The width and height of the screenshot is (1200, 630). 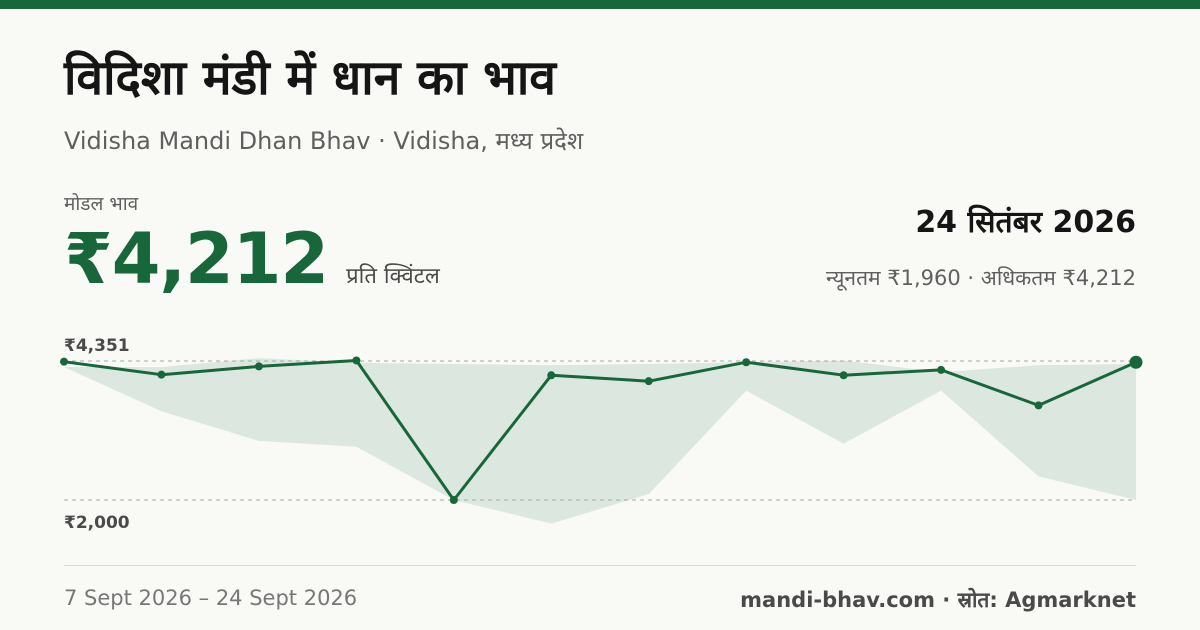 I want to click on y-tick-label-top: ₹4,351, so click(x=97, y=346).